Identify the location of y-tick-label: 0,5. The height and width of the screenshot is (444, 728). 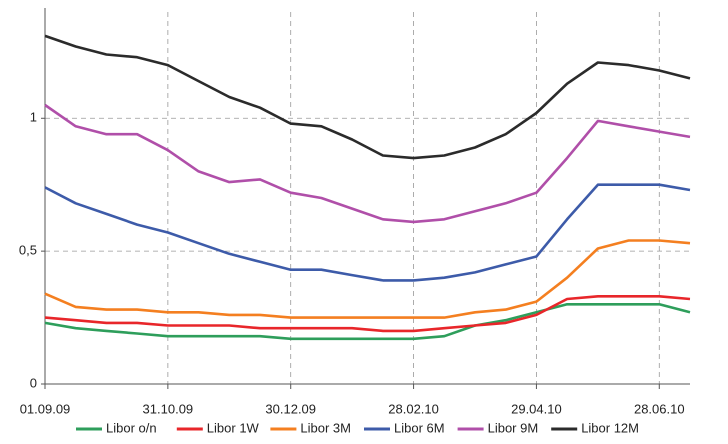
(28, 250).